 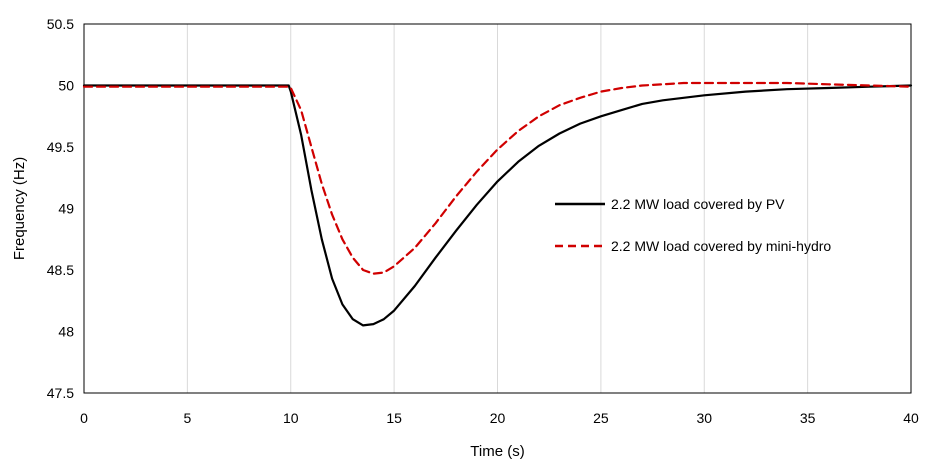 I want to click on legend-label-pv: 2.2 MW load covered by PV, so click(x=698, y=204).